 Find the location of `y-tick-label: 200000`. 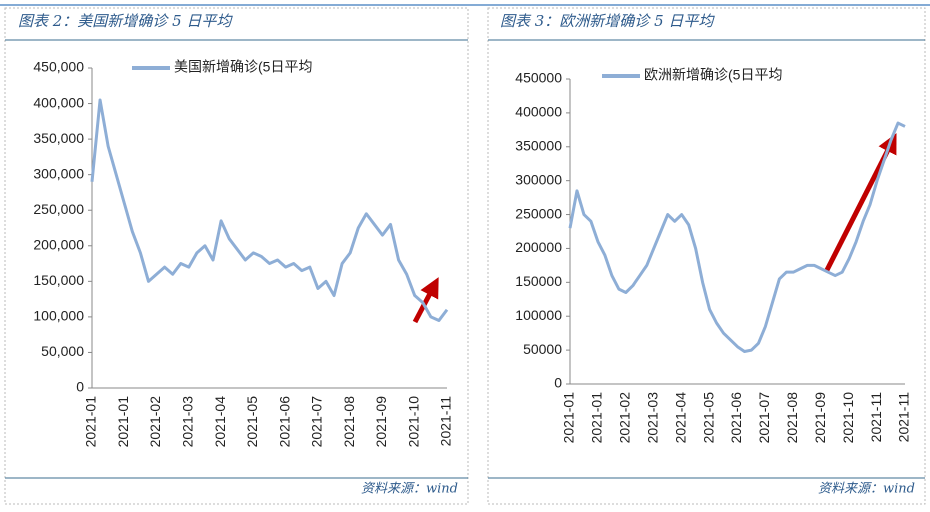

y-tick-label: 200000 is located at coordinates (538, 247).